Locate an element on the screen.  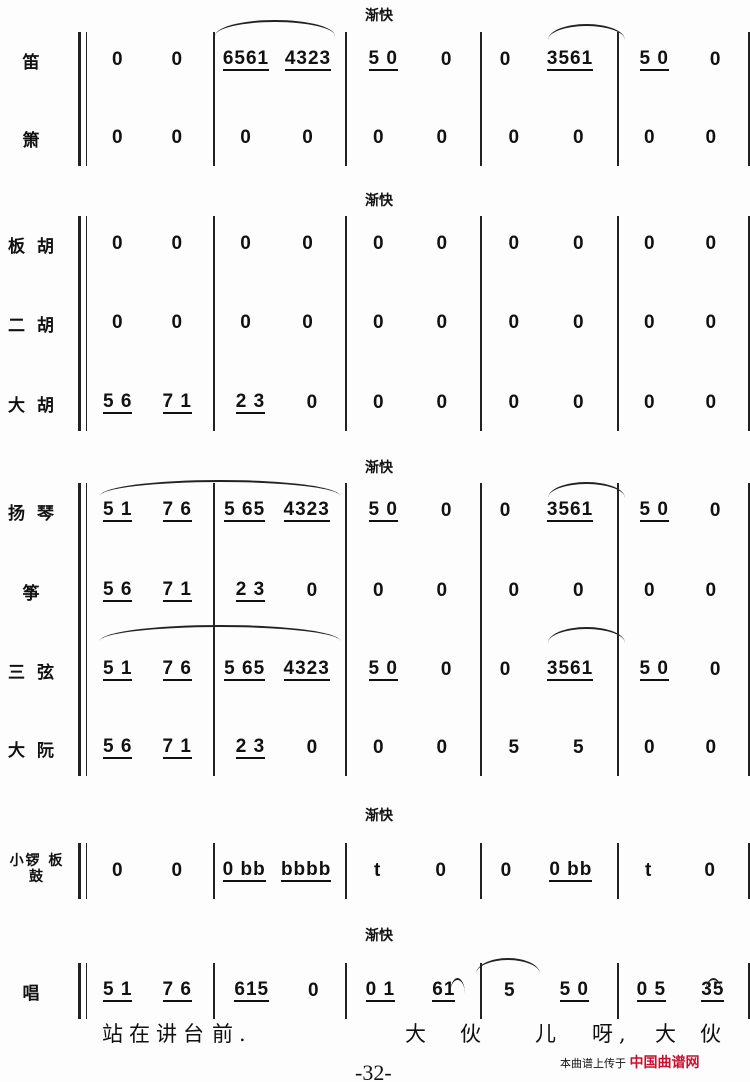
note-group: 5 is located at coordinates (514, 747).